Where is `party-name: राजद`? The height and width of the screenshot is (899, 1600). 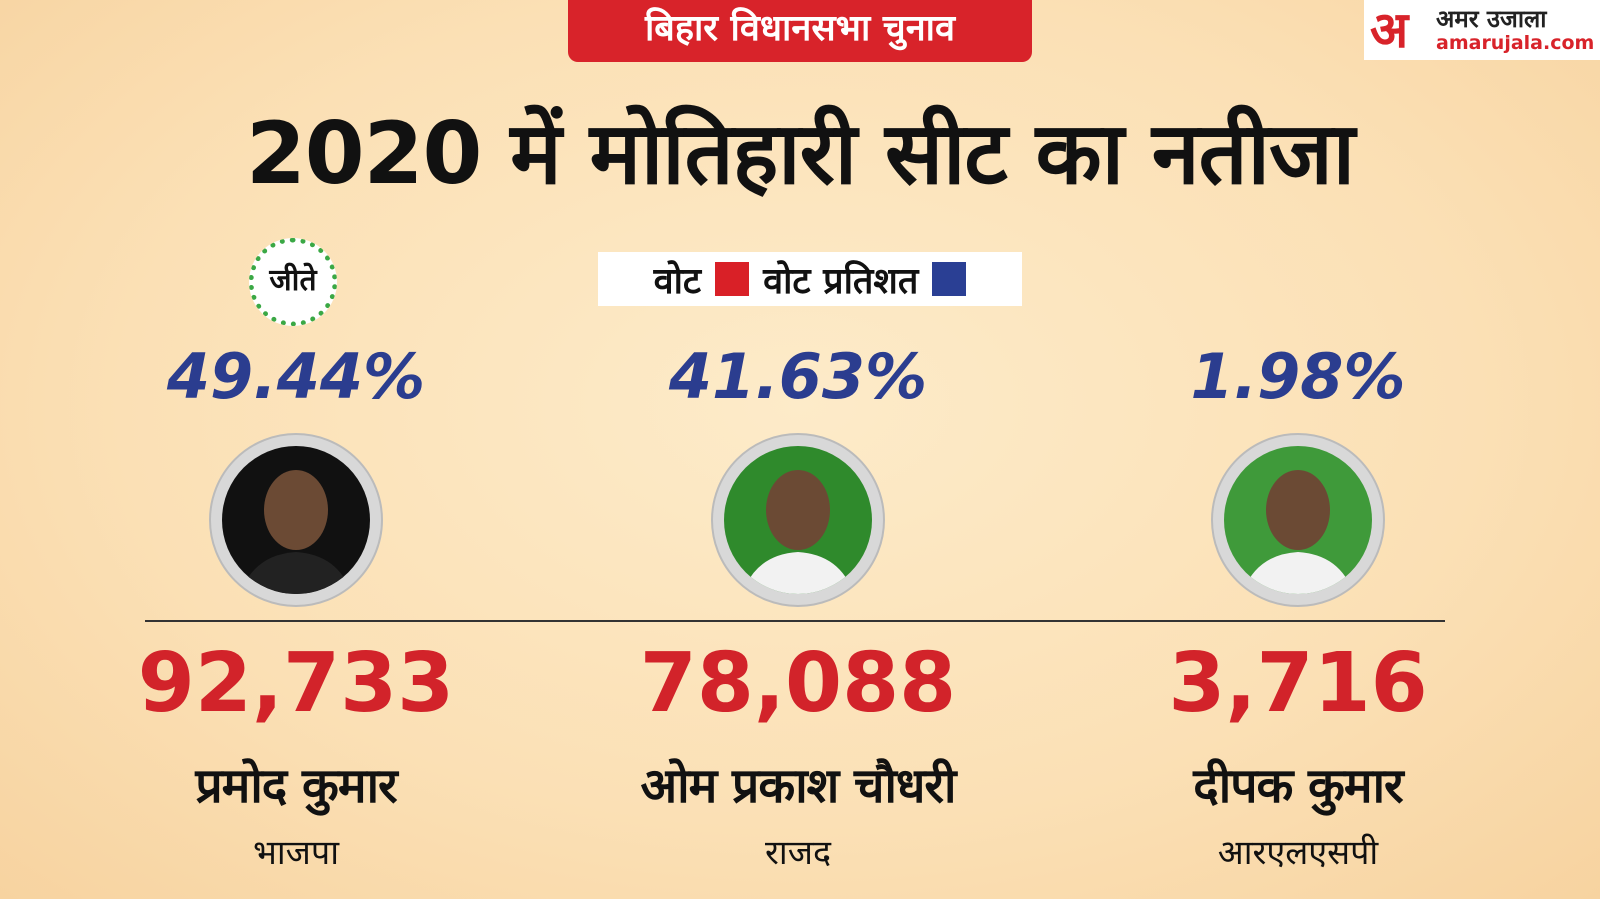 party-name: राजद is located at coordinates (798, 853).